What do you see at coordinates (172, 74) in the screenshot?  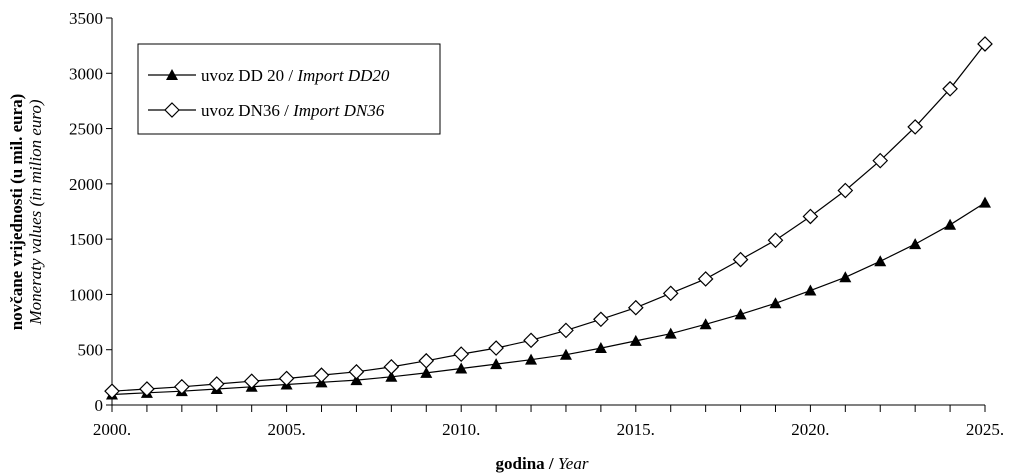 I see `legend-marker-import-dd20` at bounding box center [172, 74].